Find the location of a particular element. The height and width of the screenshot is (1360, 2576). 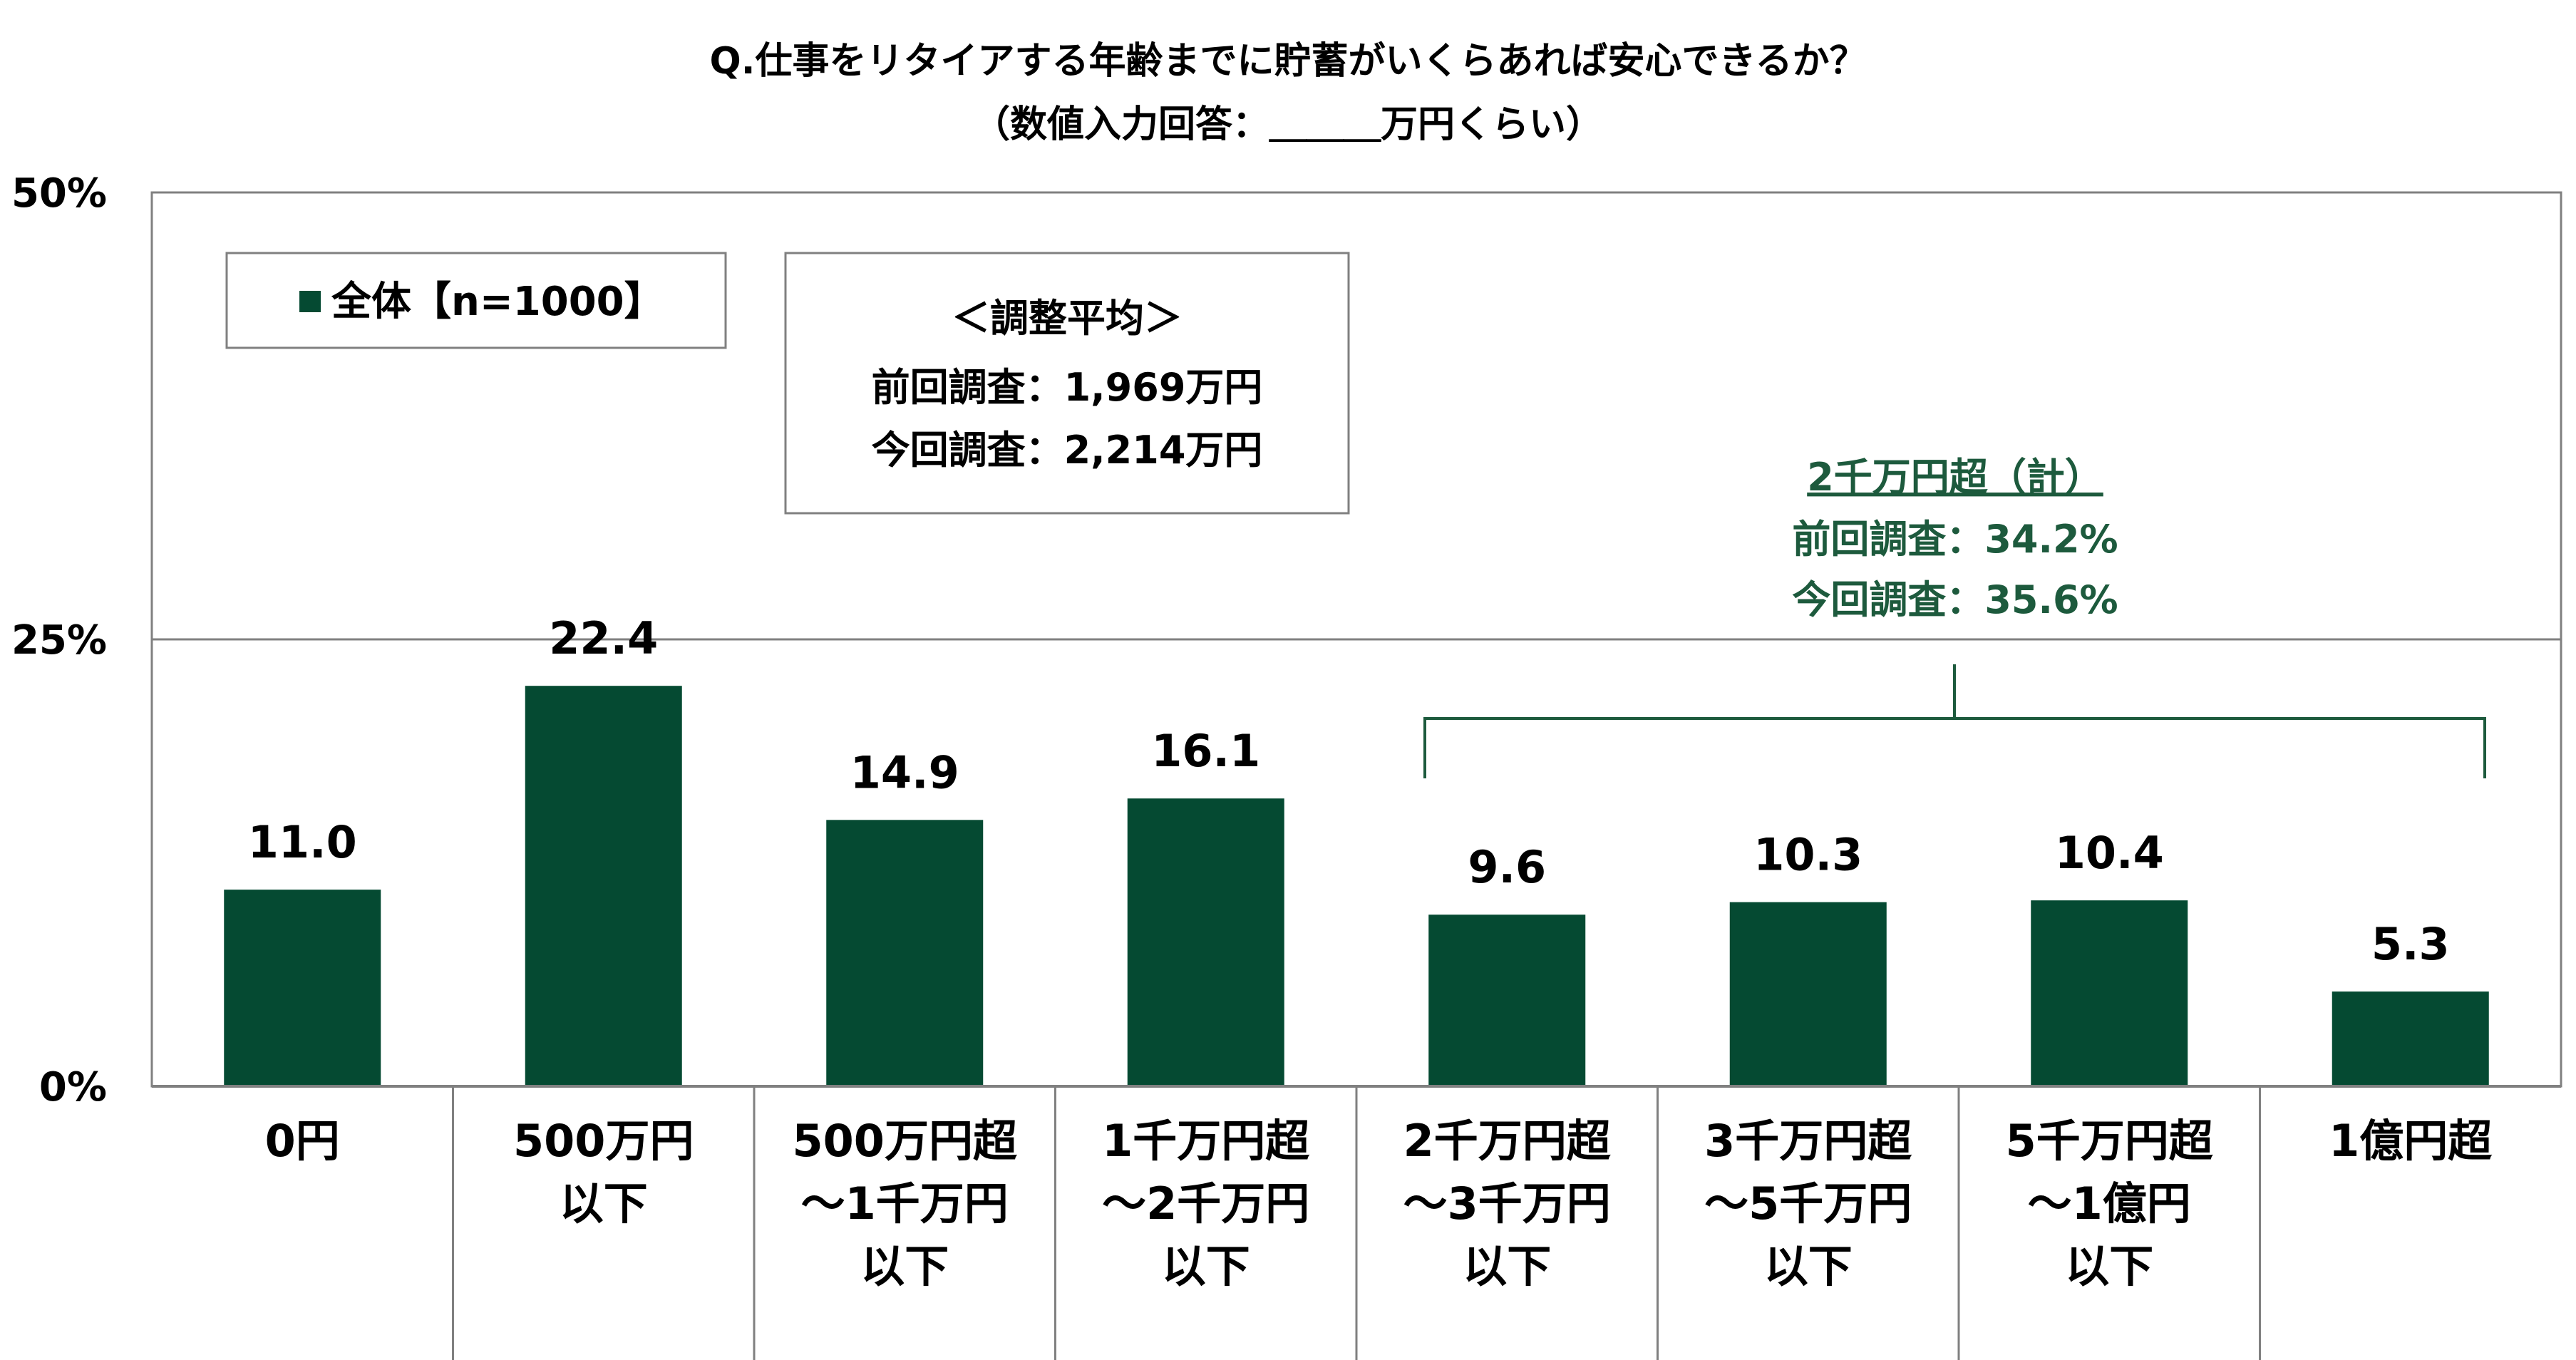

category-label-line: 500万円 is located at coordinates (603, 1141).